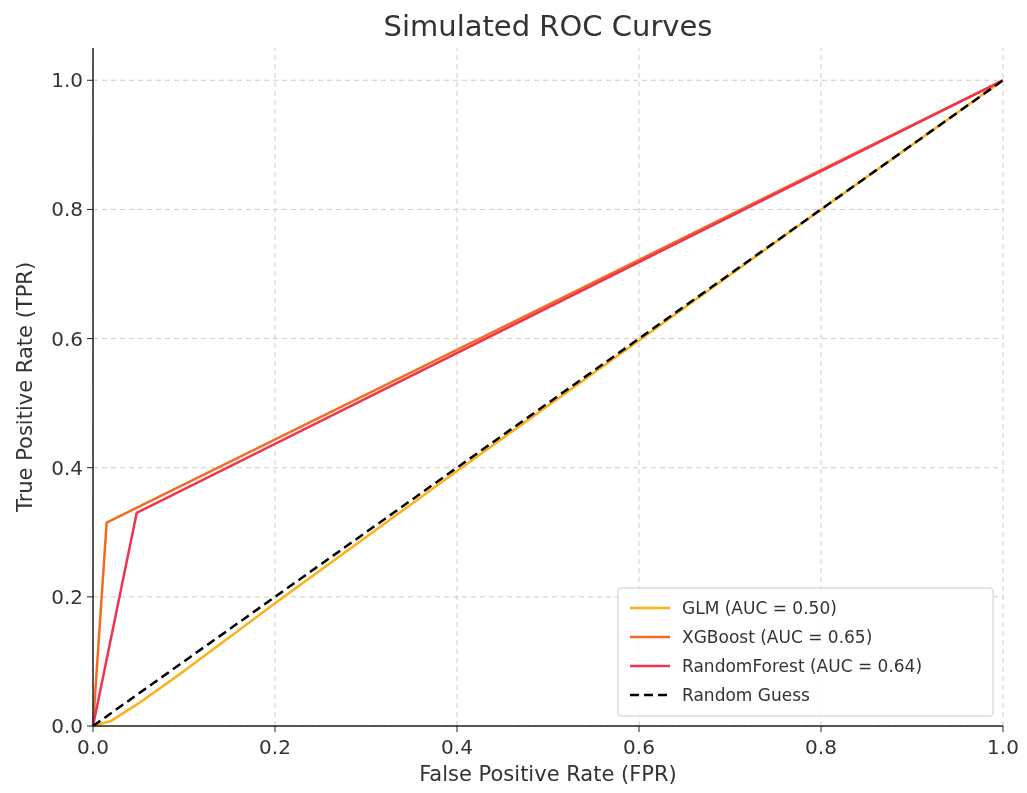 Image resolution: width=1027 pixels, height=793 pixels. I want to click on chart-title: Simulated ROC Curves, so click(548, 26).